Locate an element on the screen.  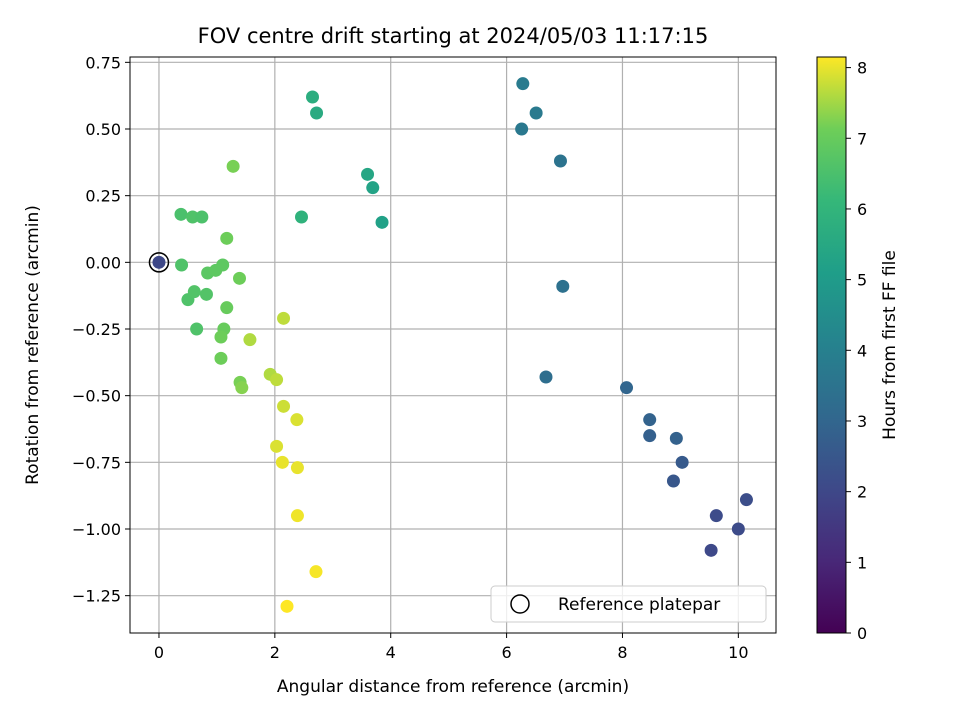
y-tick-label: 0.75 is located at coordinates (103, 62).